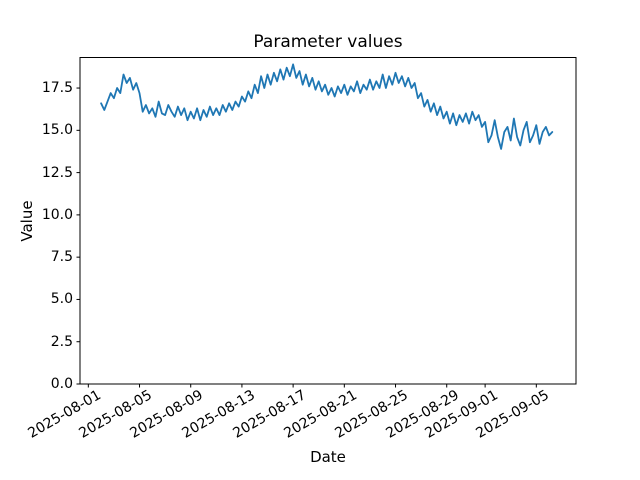 The image size is (640, 480). What do you see at coordinates (57, 214) in the screenshot?
I see `y-tick-label: 10.0` at bounding box center [57, 214].